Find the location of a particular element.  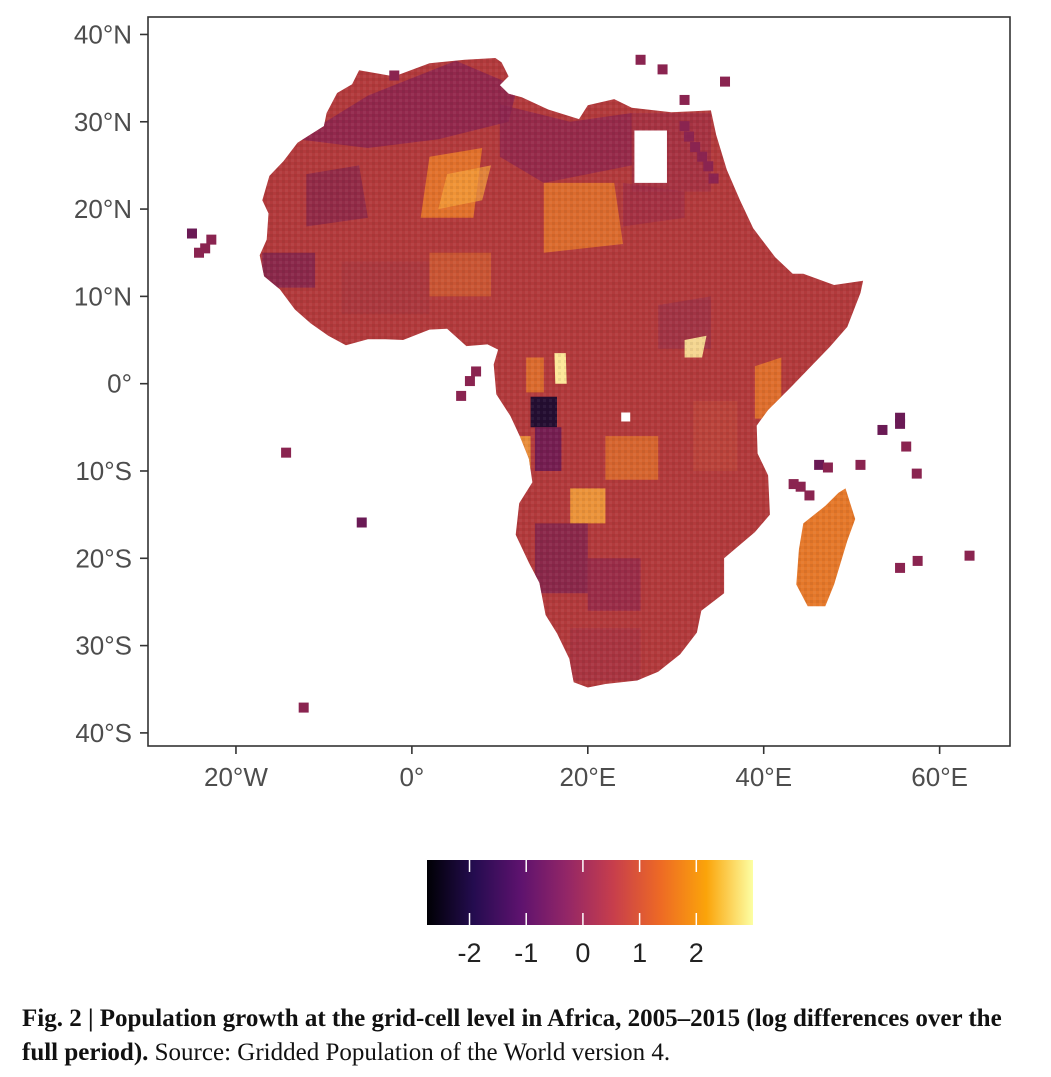

lake-gap is located at coordinates (626, 417).